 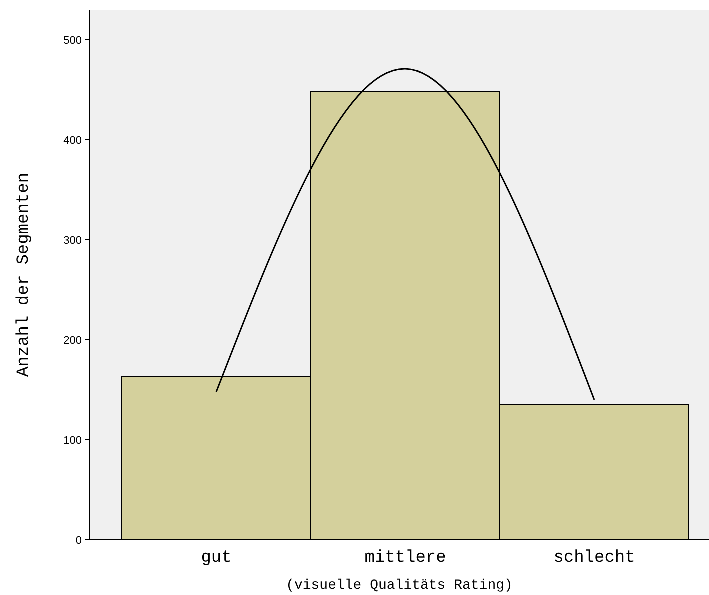 What do you see at coordinates (405, 558) in the screenshot?
I see `x-tick-label: mittlere` at bounding box center [405, 558].